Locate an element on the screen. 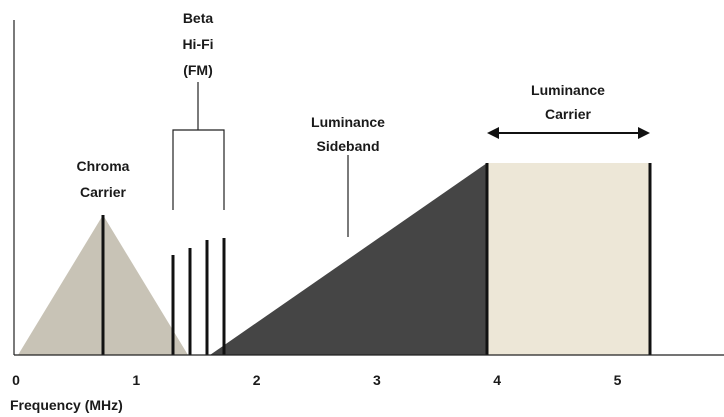  carrier-arrow is located at coordinates (568, 133).